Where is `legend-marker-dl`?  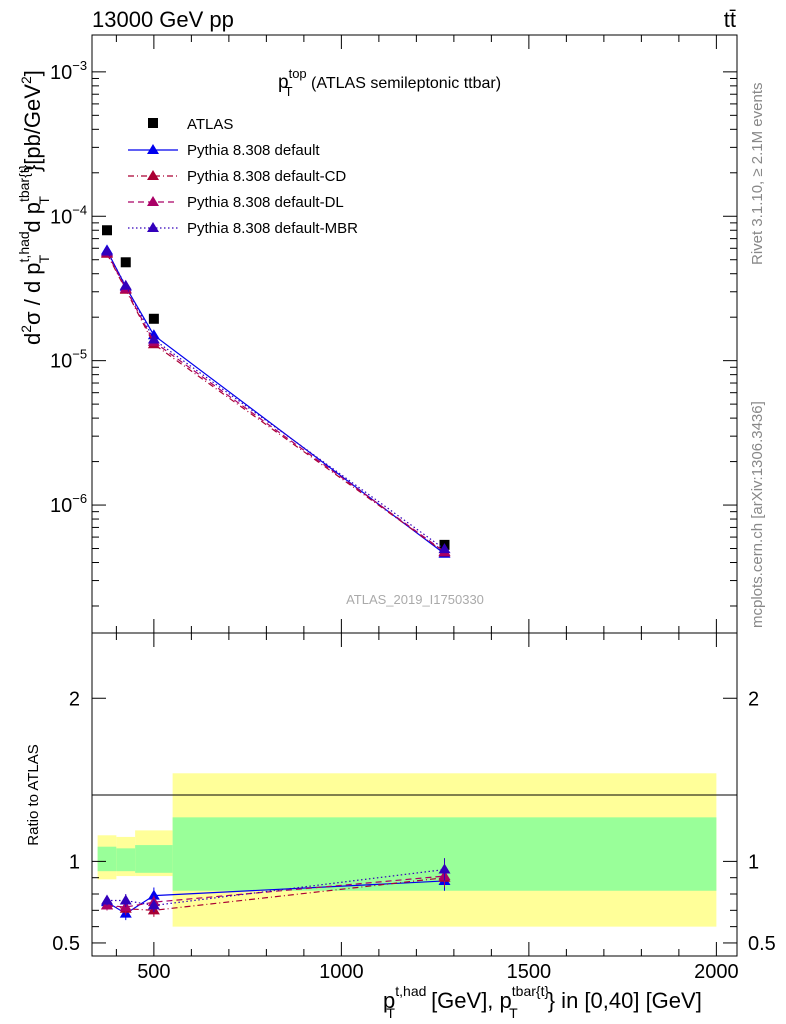
legend-marker-dl is located at coordinates (153, 201).